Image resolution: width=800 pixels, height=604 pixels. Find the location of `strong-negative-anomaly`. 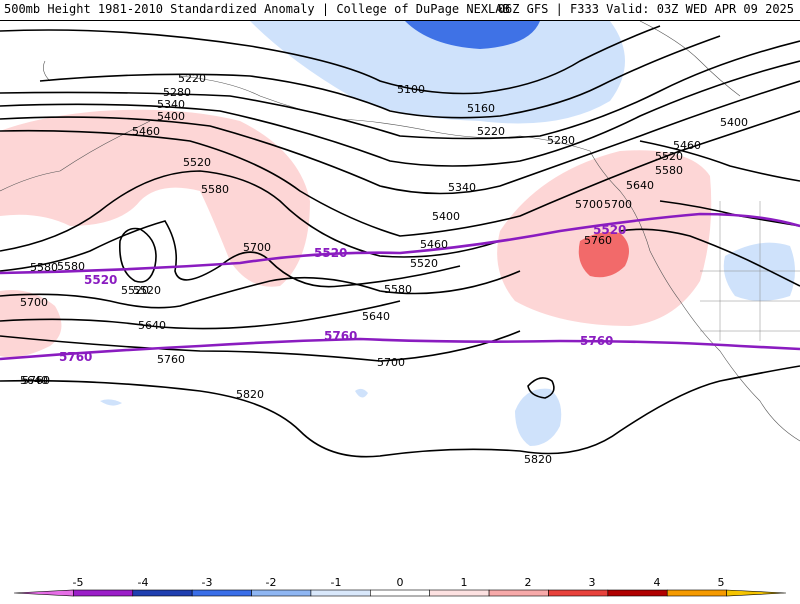

strong-negative-anomaly is located at coordinates (472, 35).